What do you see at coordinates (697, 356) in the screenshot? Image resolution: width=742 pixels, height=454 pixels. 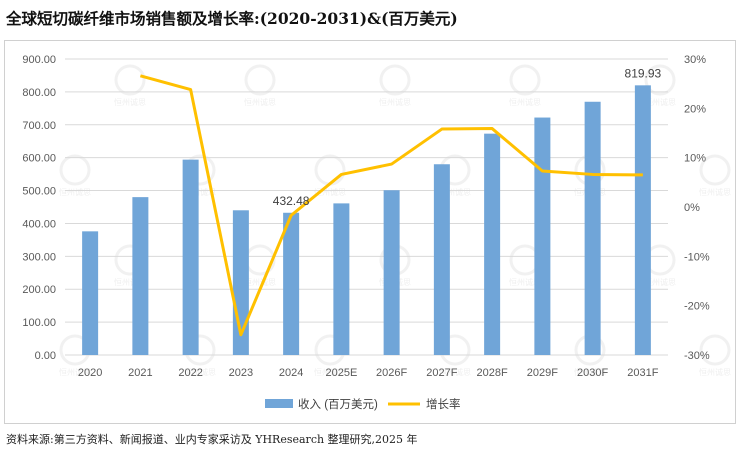 I see `right-tick-label: -30%` at bounding box center [697, 356].